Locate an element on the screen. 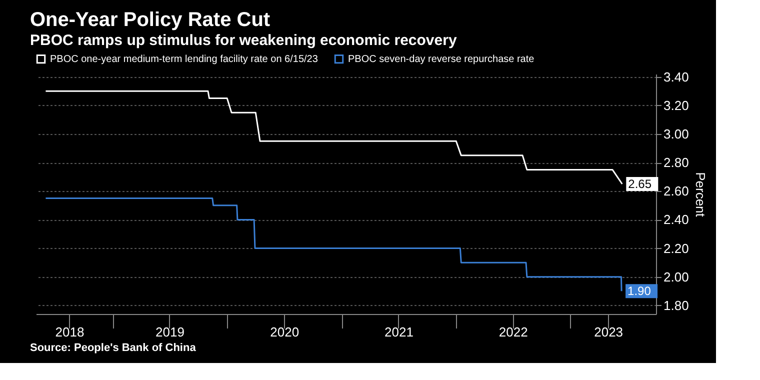 The width and height of the screenshot is (760, 380). y-tick-label: 3.40 is located at coordinates (676, 76).